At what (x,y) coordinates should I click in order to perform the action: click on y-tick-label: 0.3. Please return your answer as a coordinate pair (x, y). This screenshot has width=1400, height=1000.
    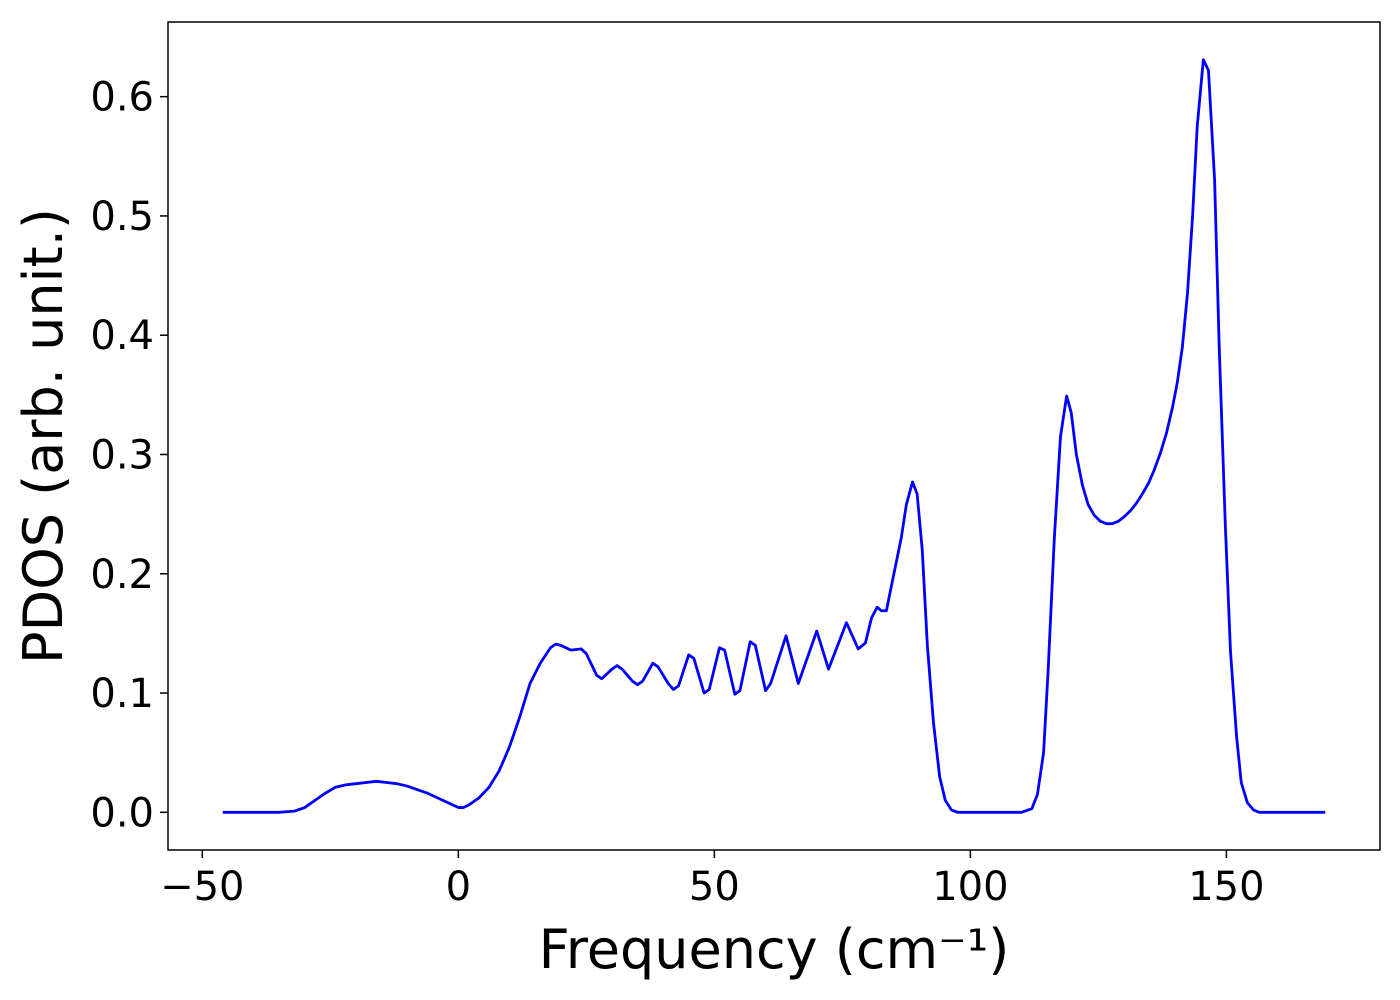
    Looking at the image, I should click on (122, 455).